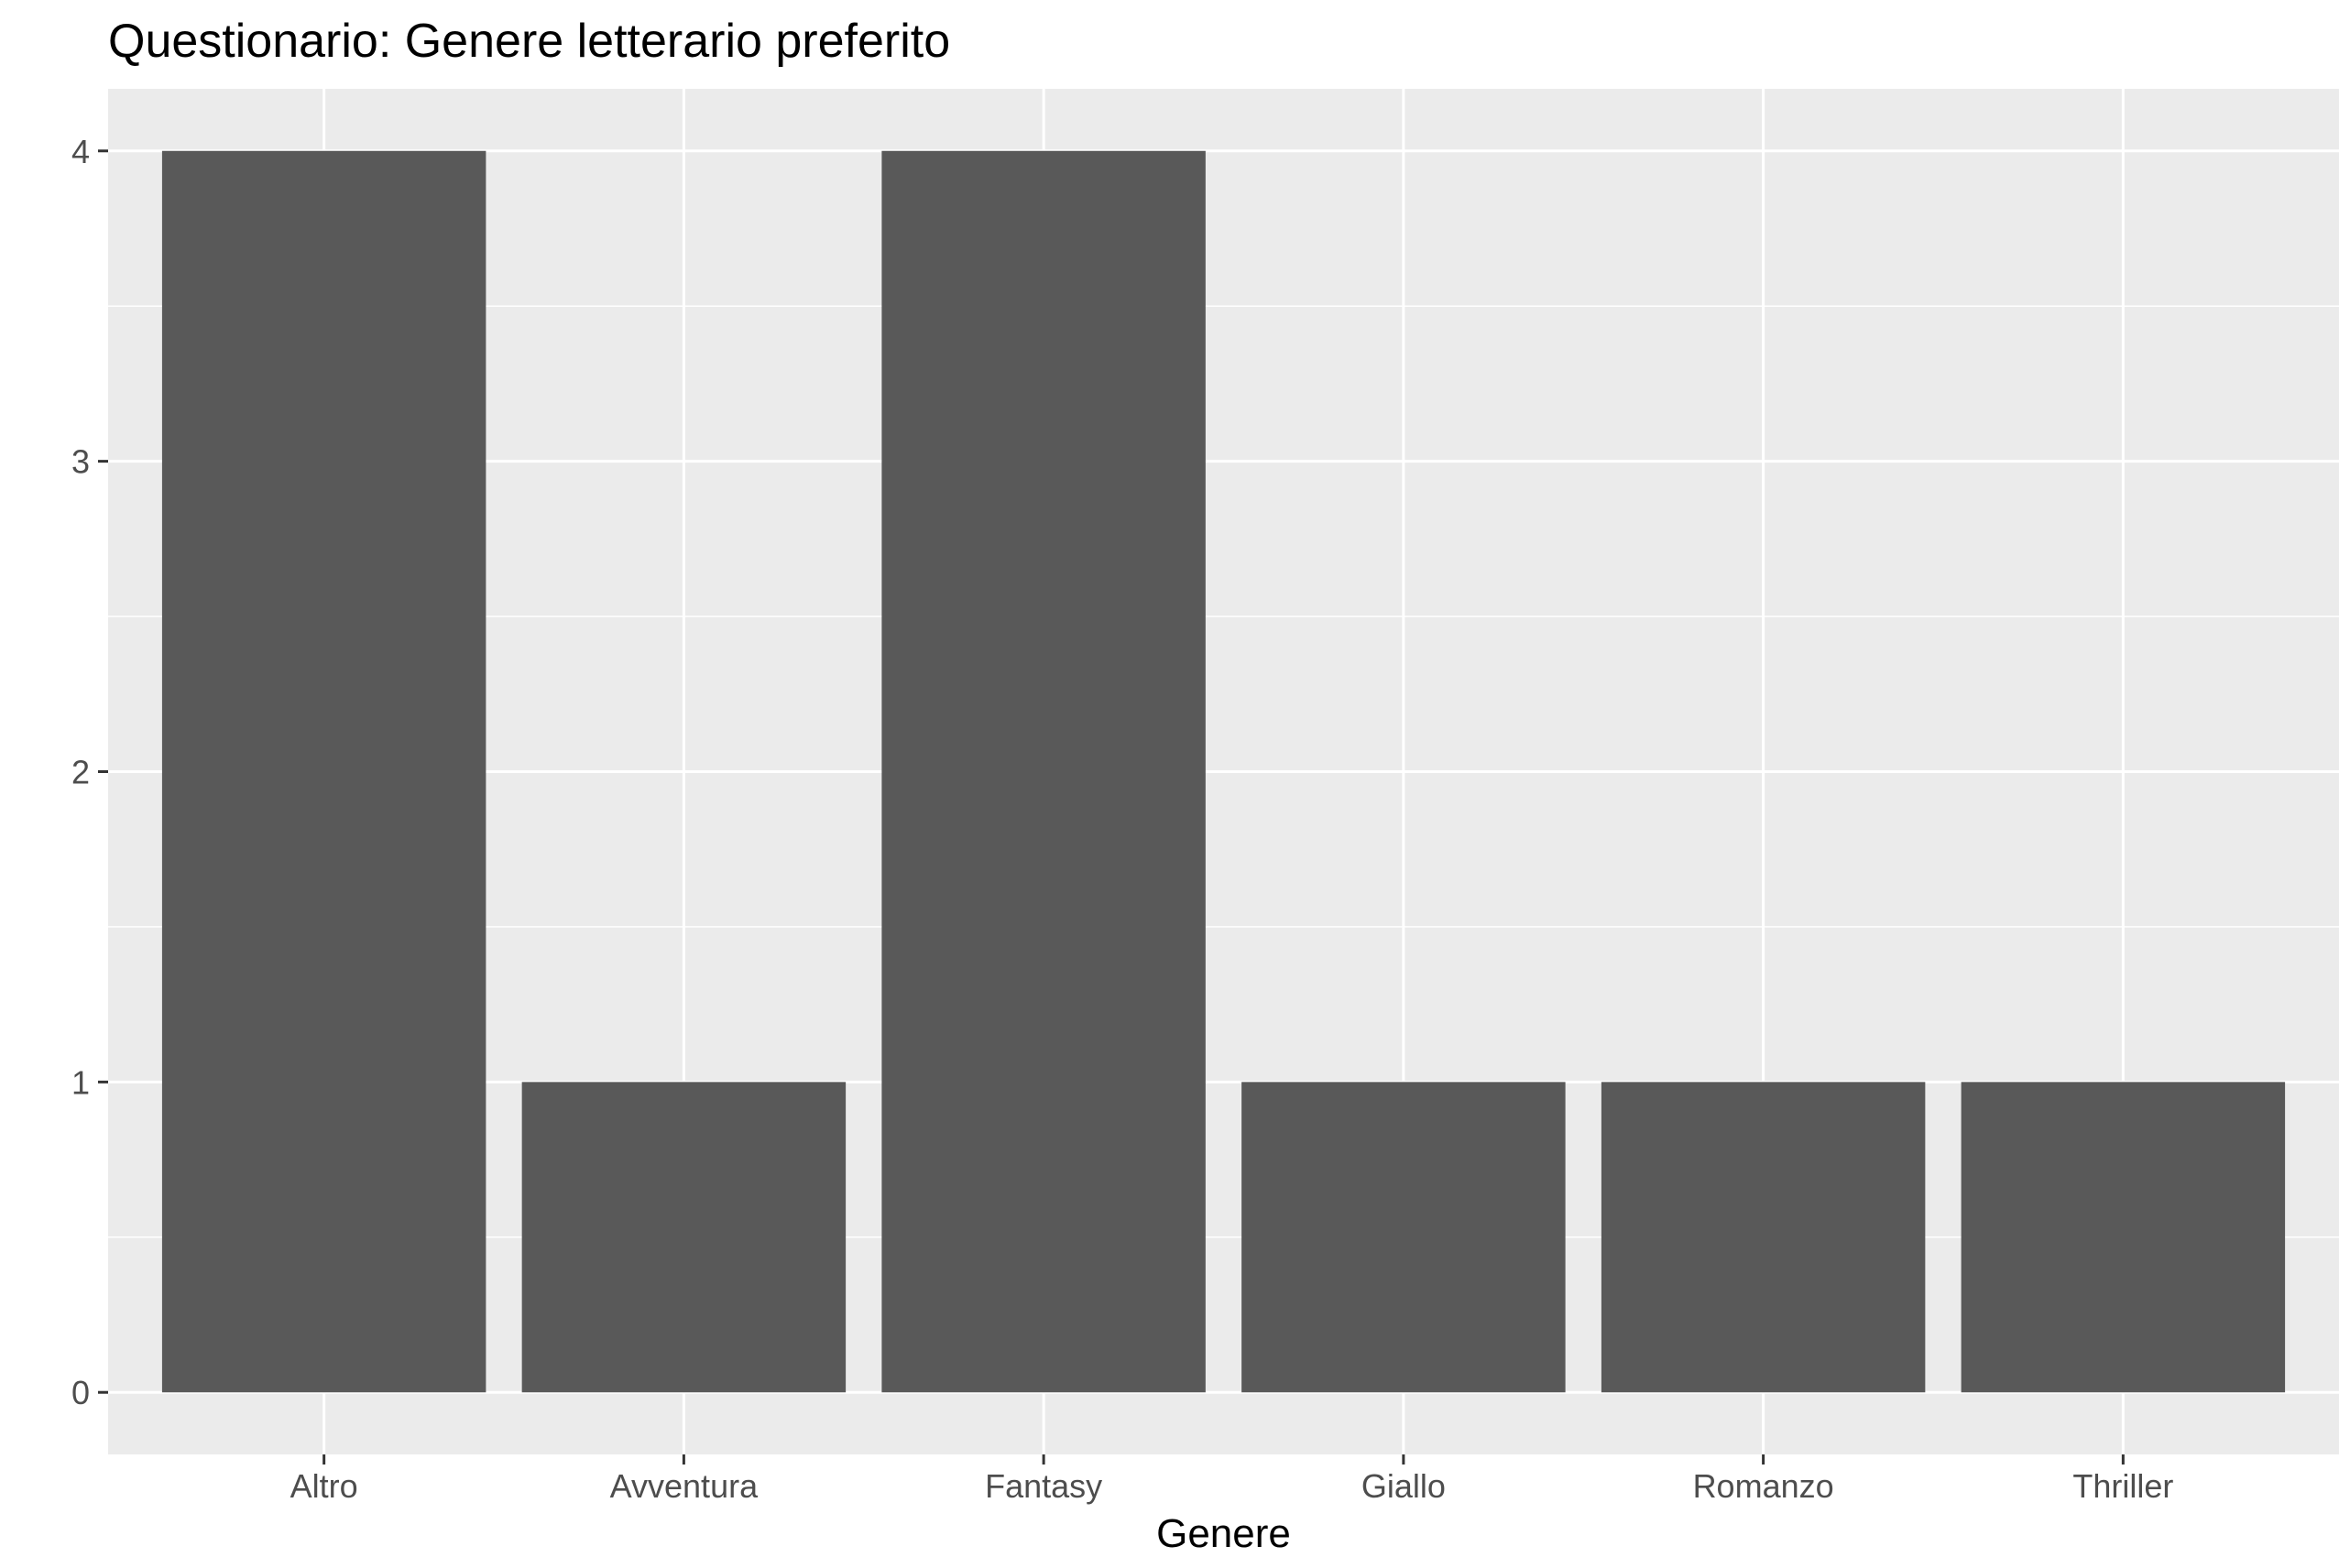 The width and height of the screenshot is (2350, 1568). What do you see at coordinates (1403, 1237) in the screenshot?
I see `bar-giallo` at bounding box center [1403, 1237].